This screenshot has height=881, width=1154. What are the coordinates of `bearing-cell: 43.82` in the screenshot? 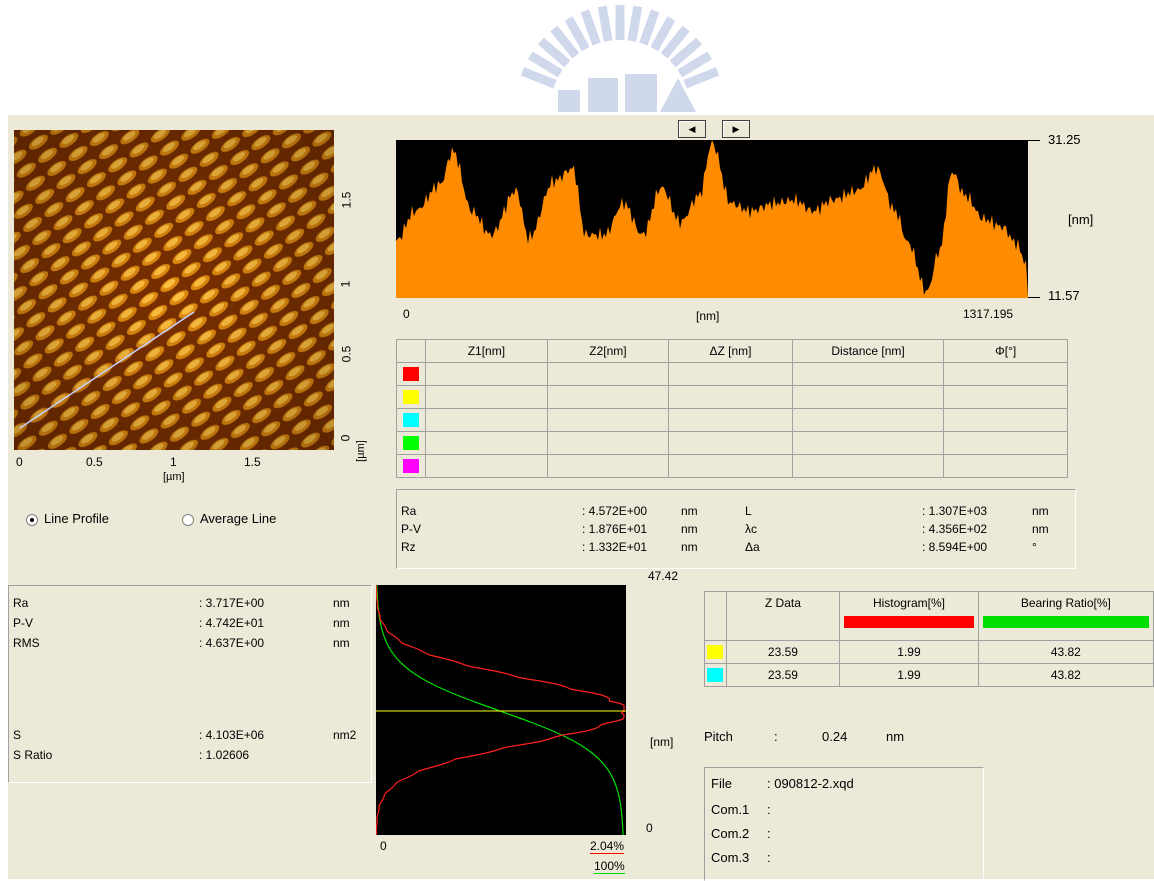 It's located at (1065, 652).